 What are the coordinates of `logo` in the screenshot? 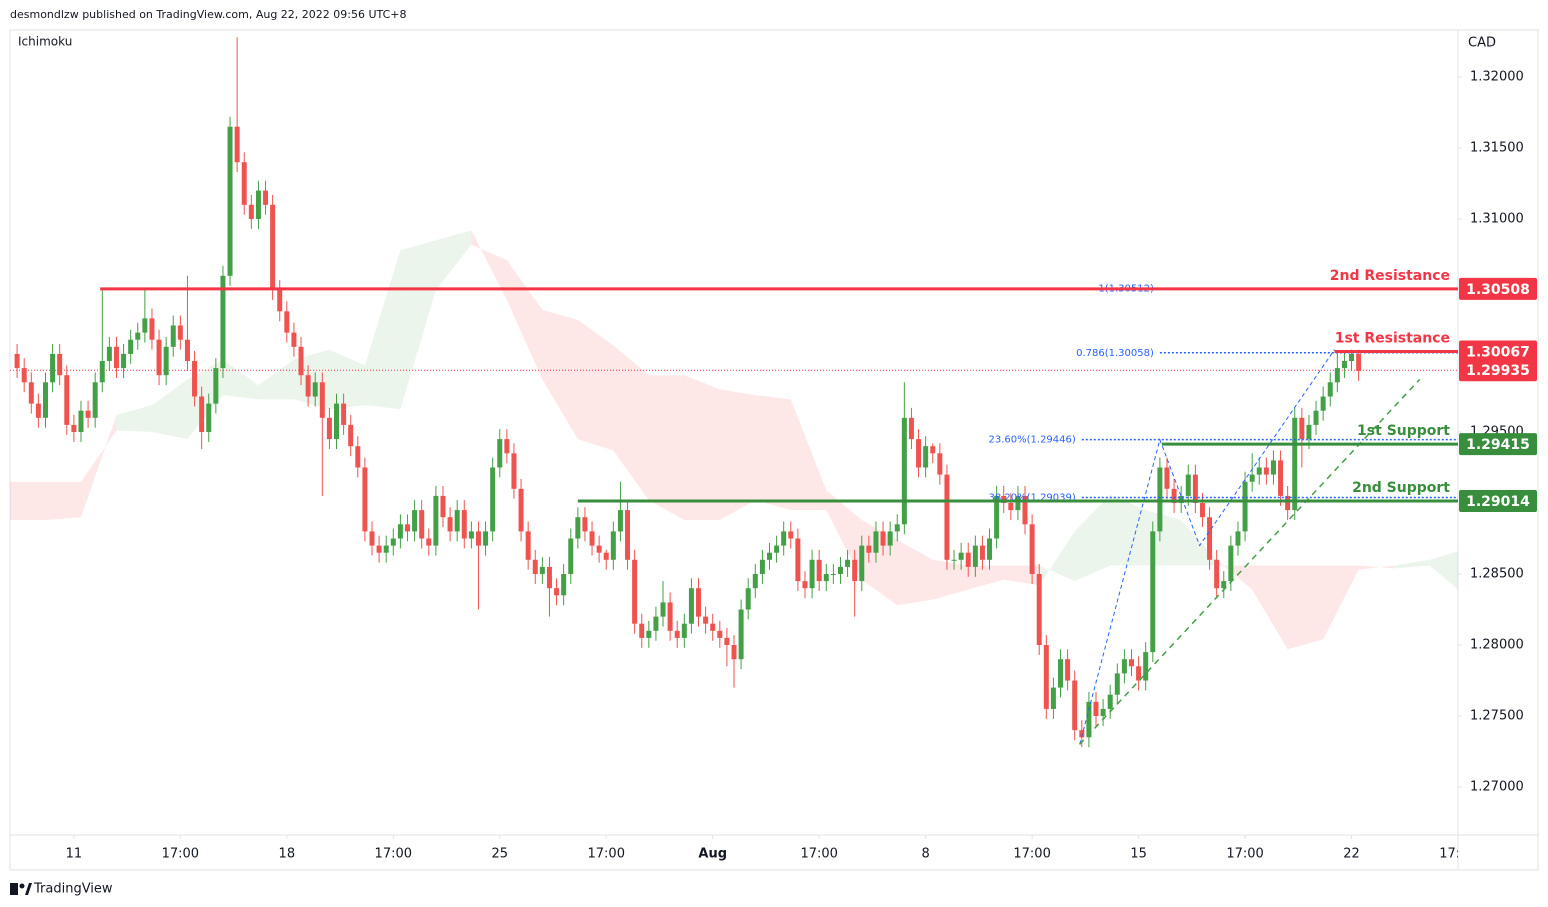 It's located at (21, 889).